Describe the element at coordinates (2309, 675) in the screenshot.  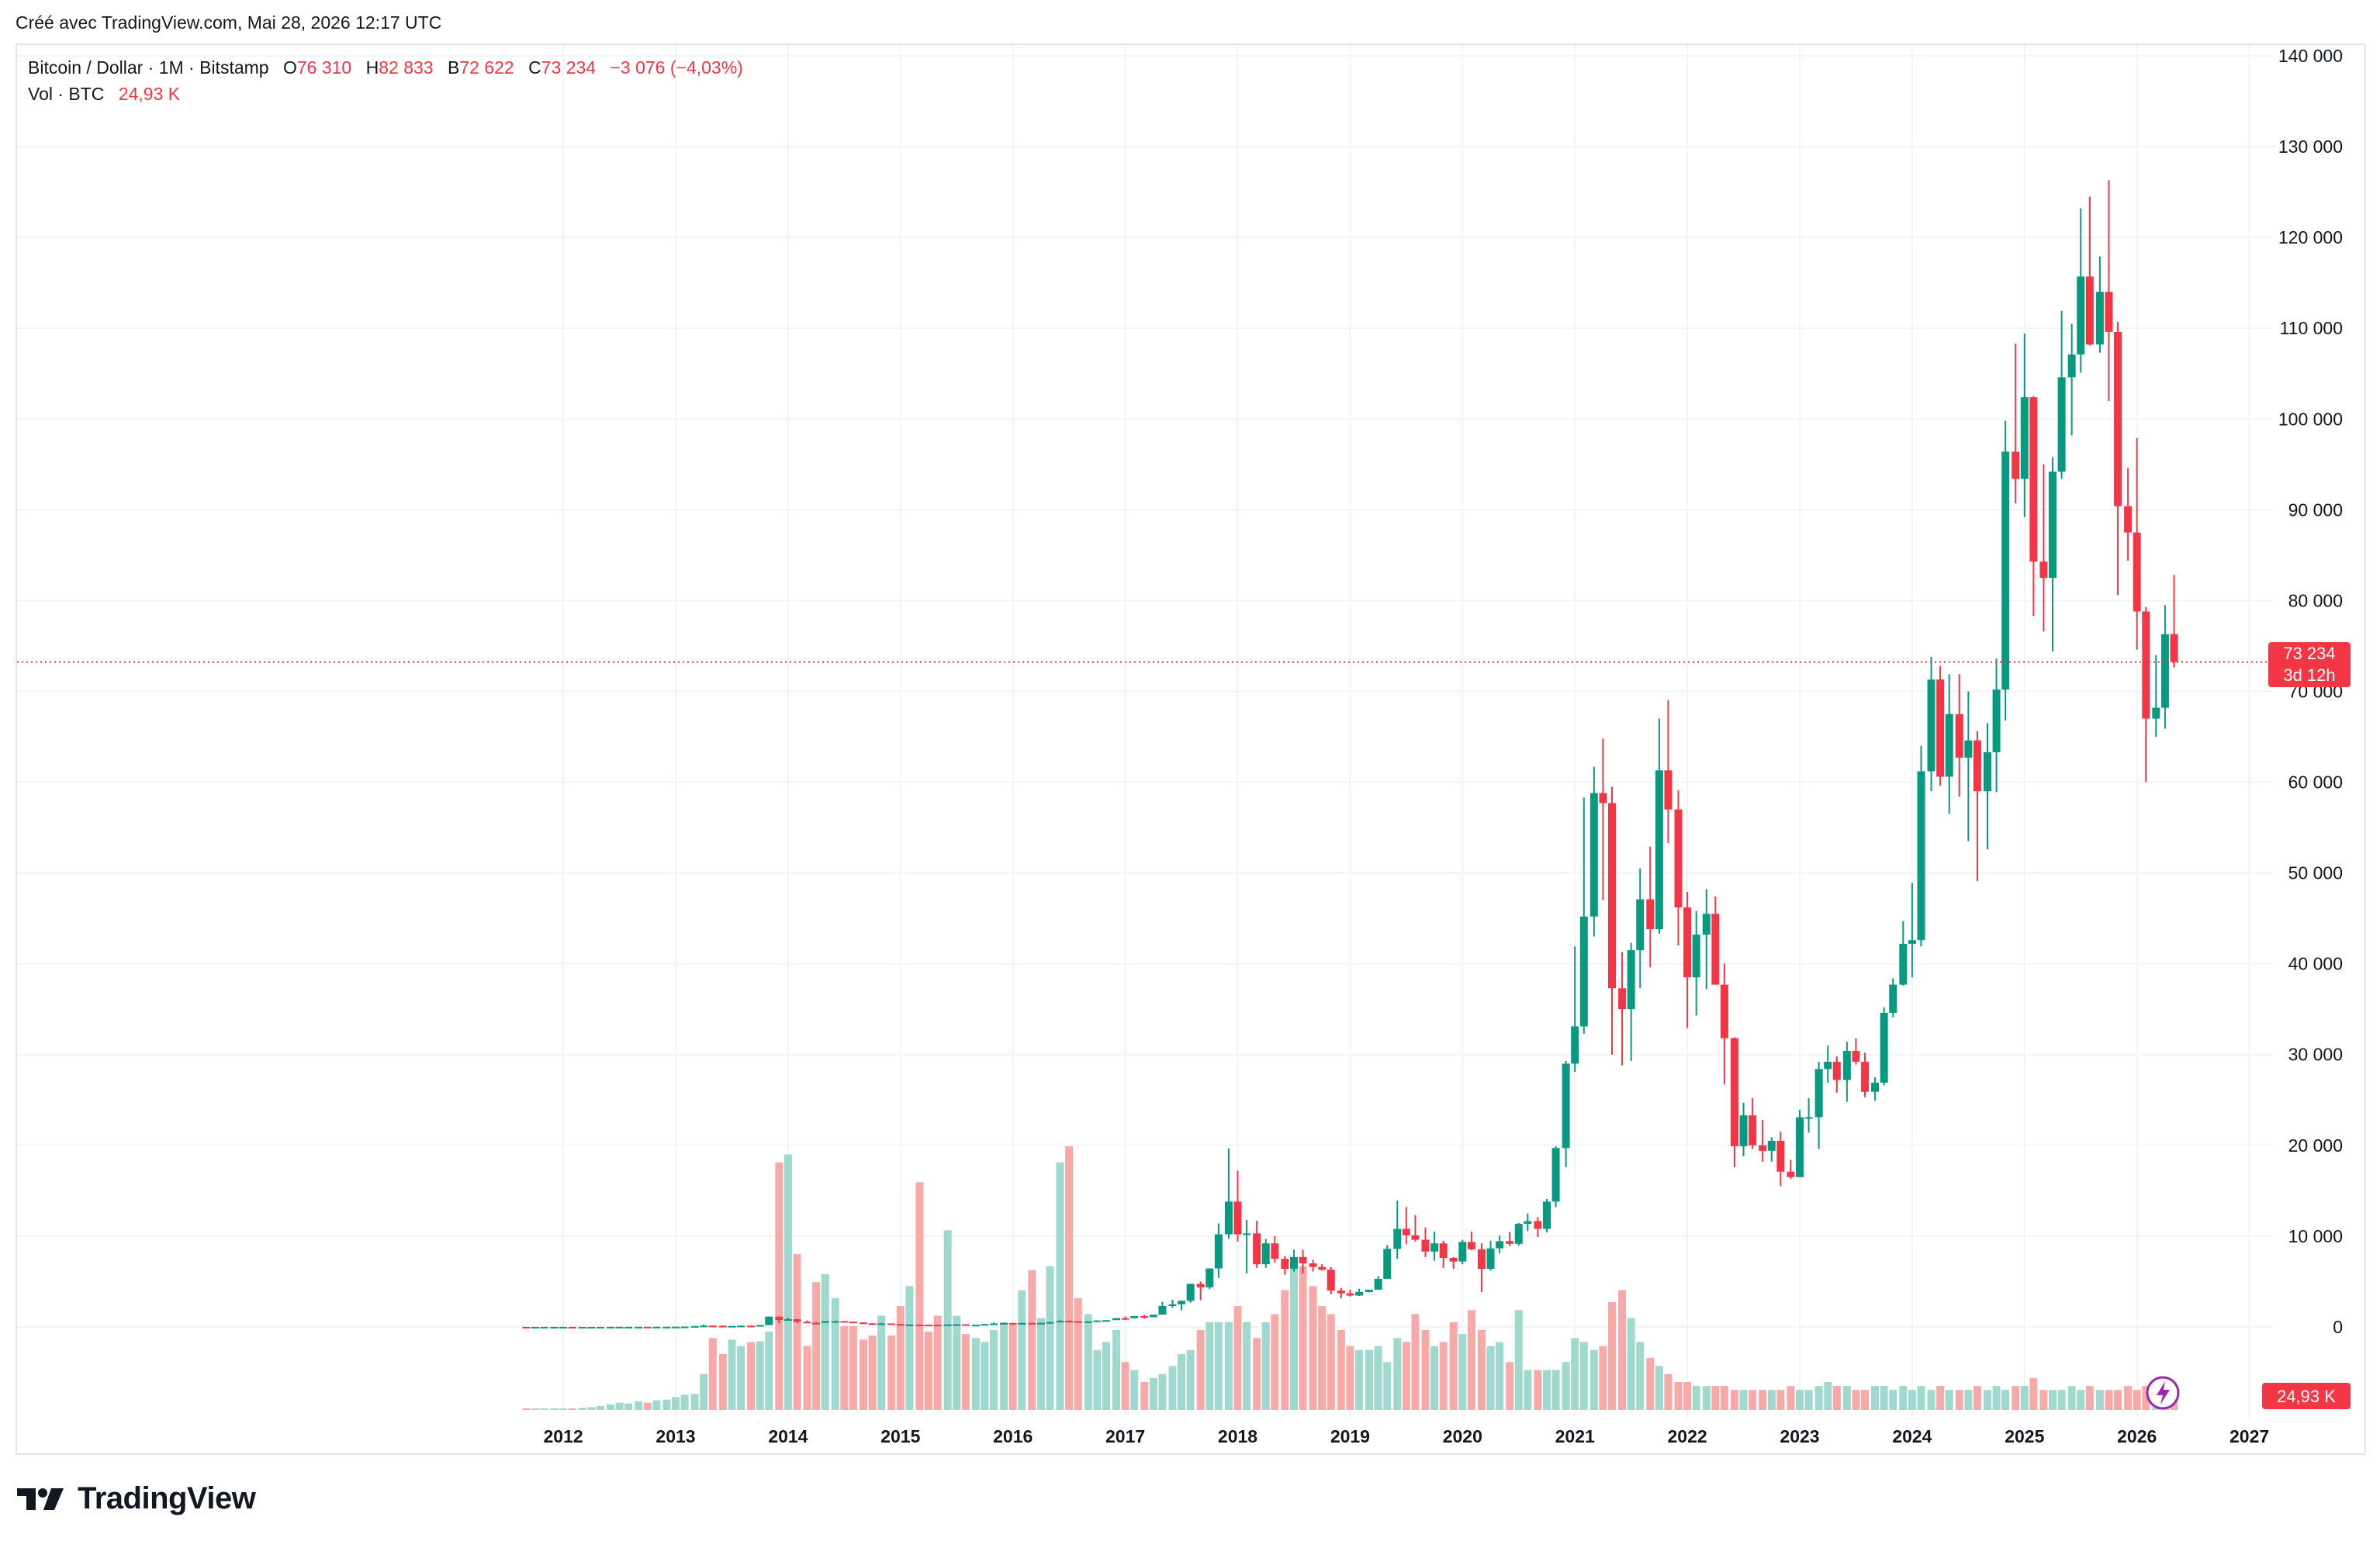
I see `price-badge-countdown: 3d 12h` at that location.